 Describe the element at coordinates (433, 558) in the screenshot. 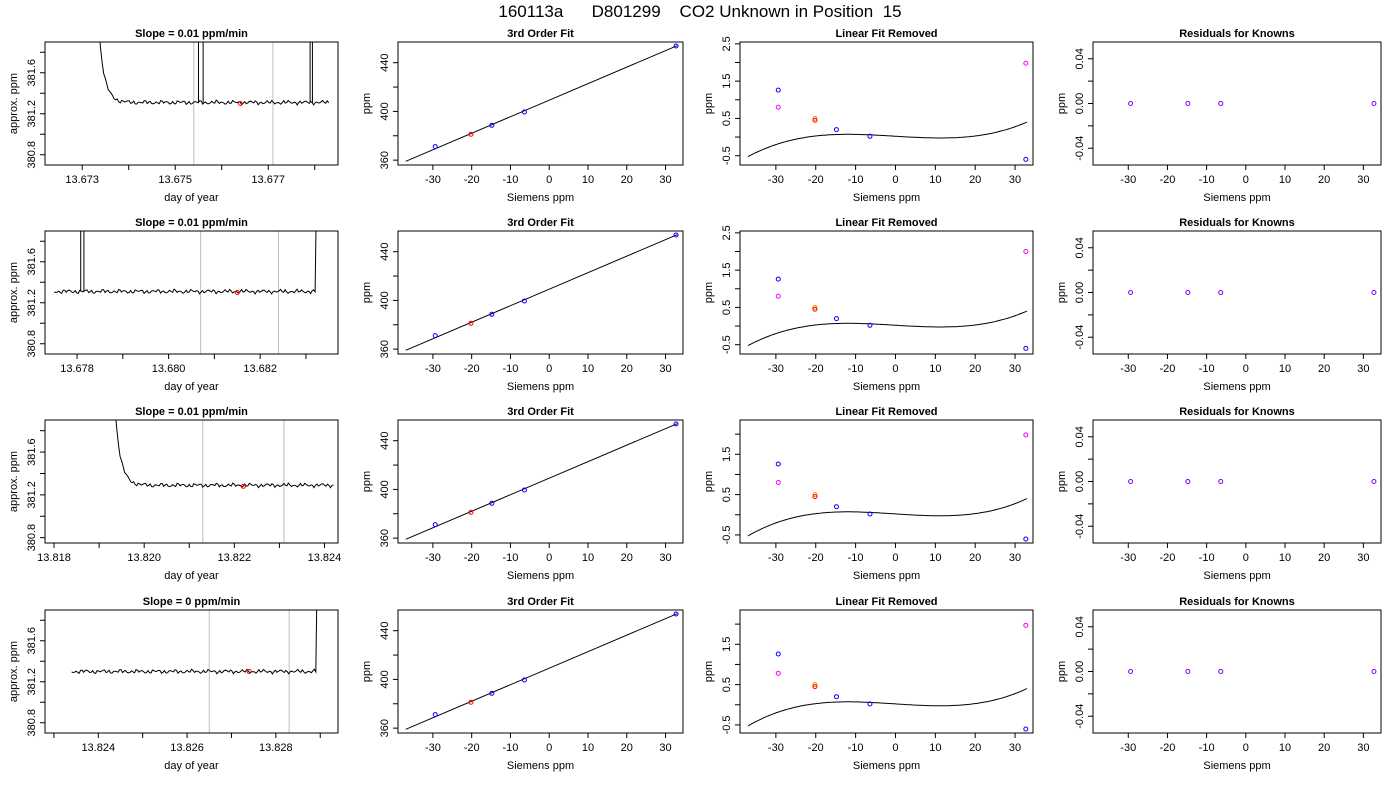

I see `x-tick-label: -30` at that location.